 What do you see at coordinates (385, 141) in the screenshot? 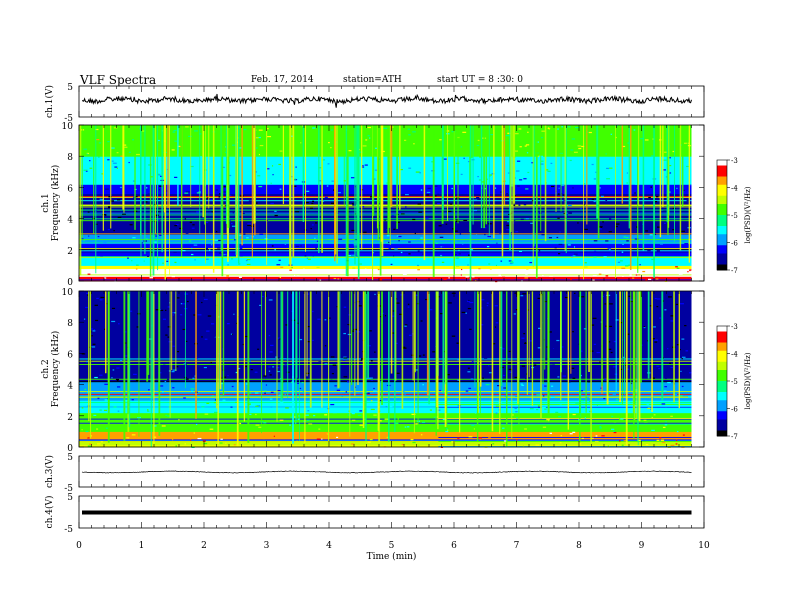
I see `ch1-spectrogram-band` at bounding box center [385, 141].